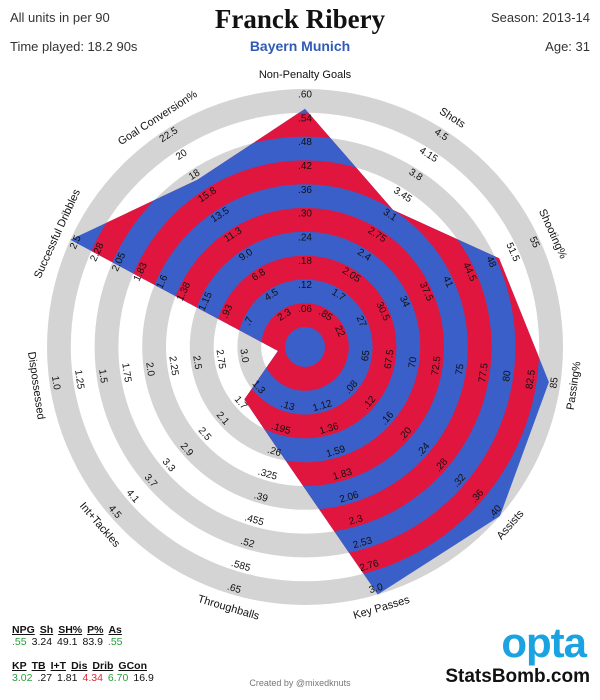  I want to click on table2-value: 16.9, so click(143, 678).